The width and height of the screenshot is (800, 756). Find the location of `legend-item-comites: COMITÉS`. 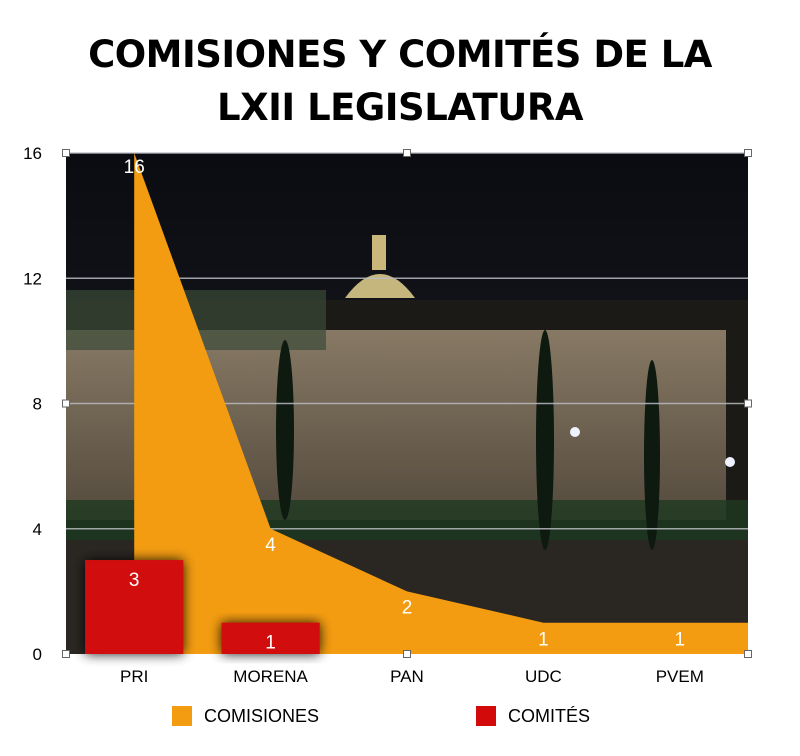

legend-item-comites: COMITÉS is located at coordinates (533, 716).